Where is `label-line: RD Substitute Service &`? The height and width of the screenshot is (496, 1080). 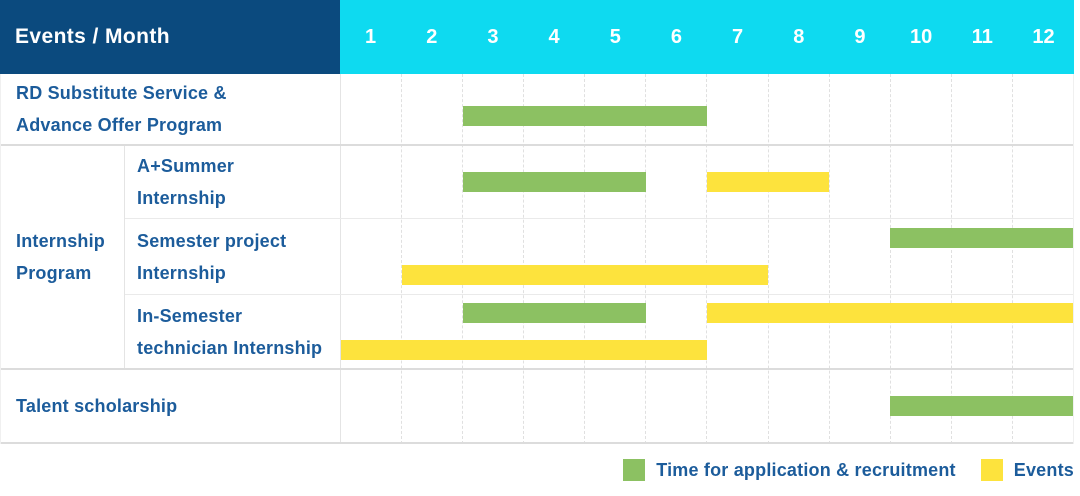 label-line: RD Substitute Service & is located at coordinates (121, 93).